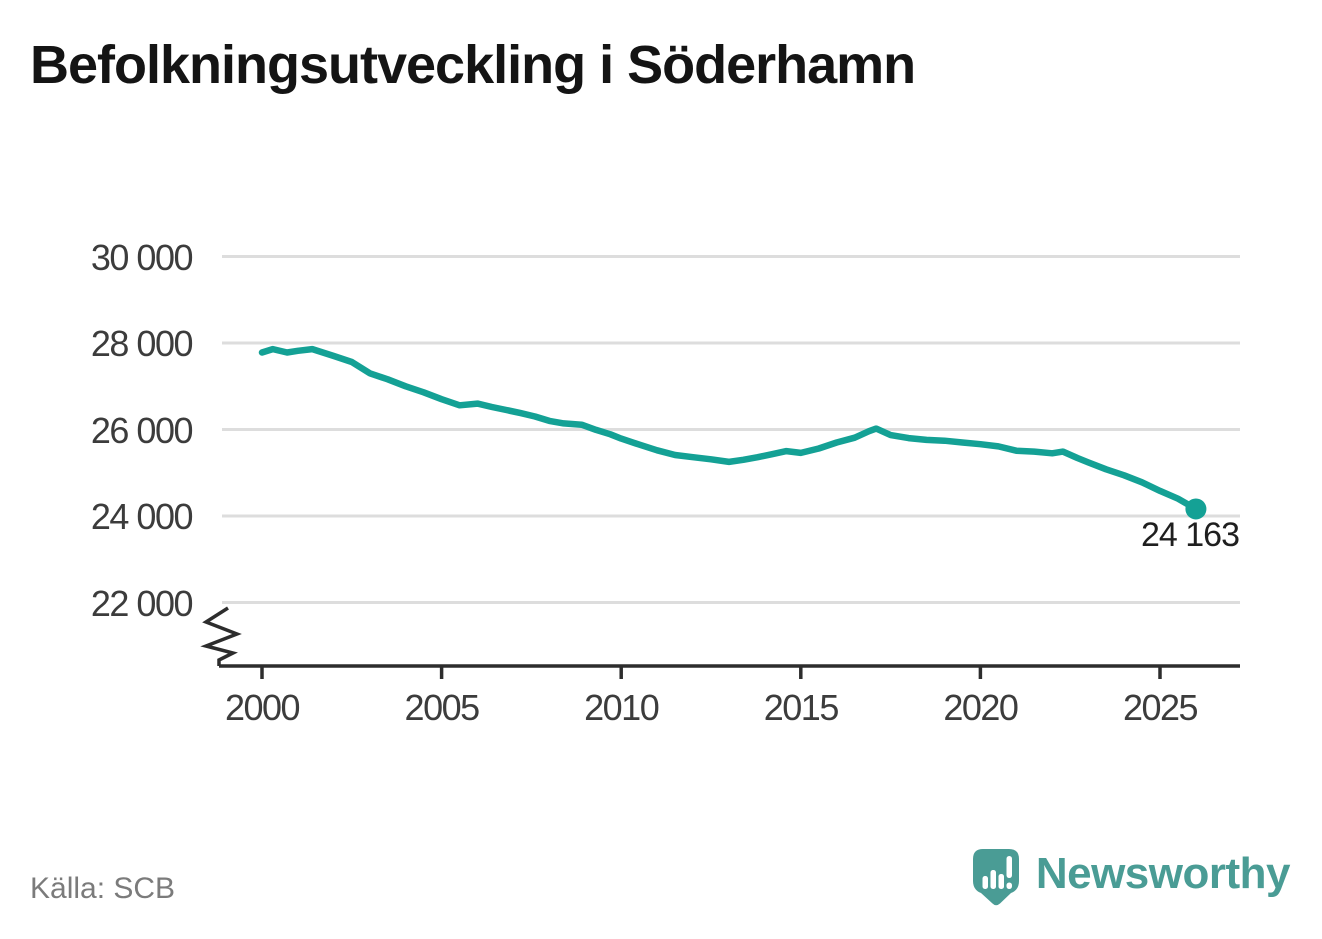  Describe the element at coordinates (442, 707) in the screenshot. I see `x-tick-label: 2005` at that location.